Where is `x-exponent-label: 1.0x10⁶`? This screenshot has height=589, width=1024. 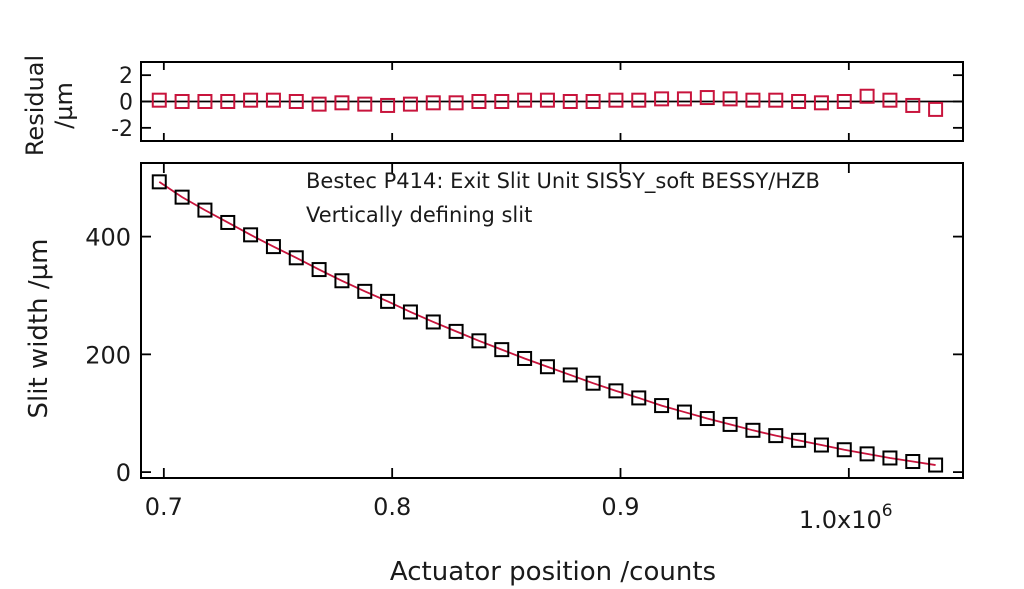
x-exponent-label: 1.0x10⁶ is located at coordinates (846, 517).